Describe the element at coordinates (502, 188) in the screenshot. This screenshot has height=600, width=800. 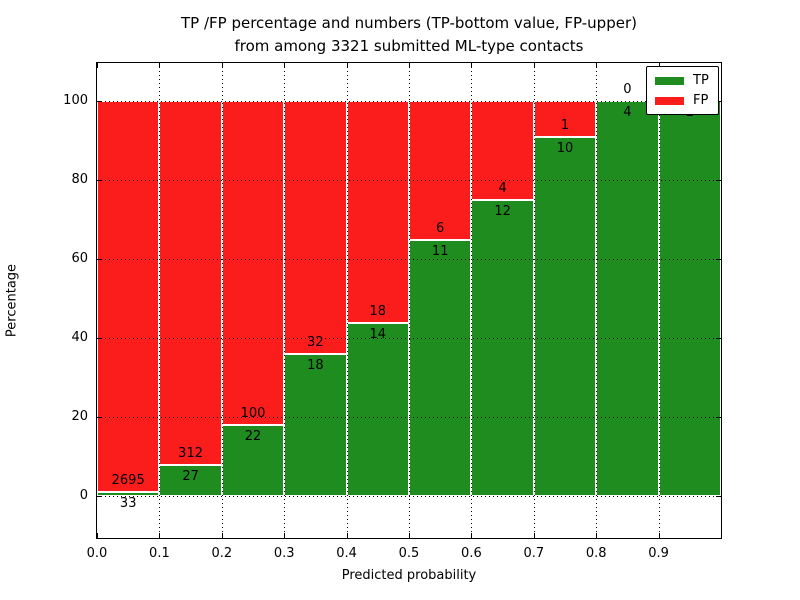
I see `bar-label-fp-count: 4` at that location.